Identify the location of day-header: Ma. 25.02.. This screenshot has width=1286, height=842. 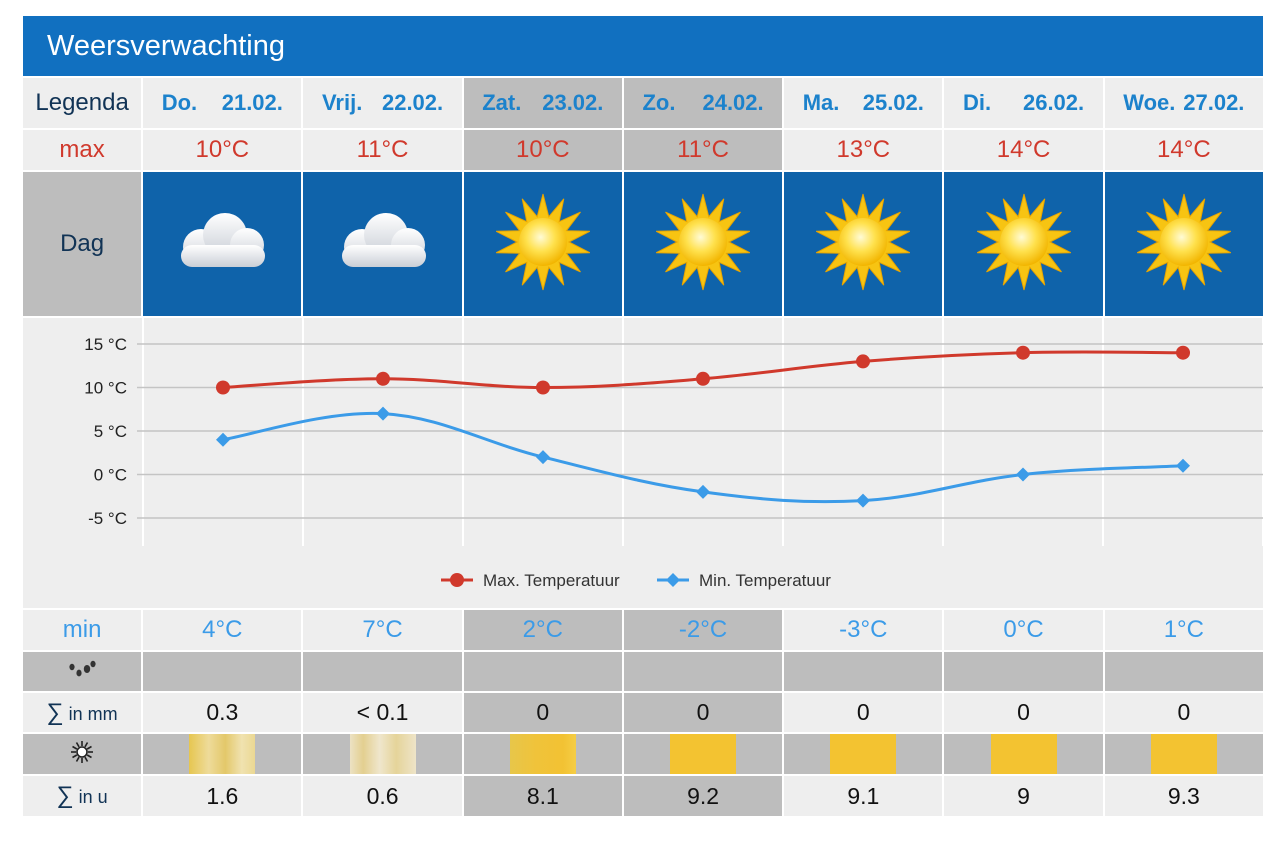
(863, 103).